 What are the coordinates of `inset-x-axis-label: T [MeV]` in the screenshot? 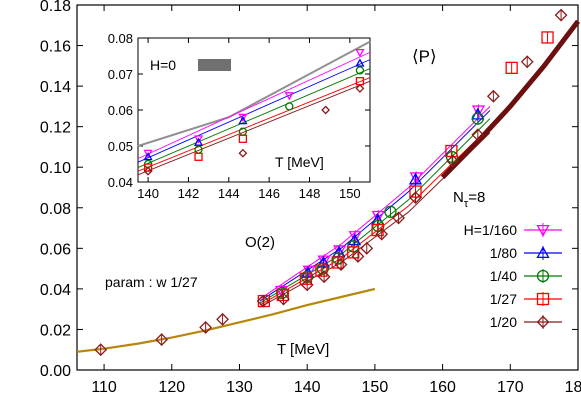 It's located at (299, 162).